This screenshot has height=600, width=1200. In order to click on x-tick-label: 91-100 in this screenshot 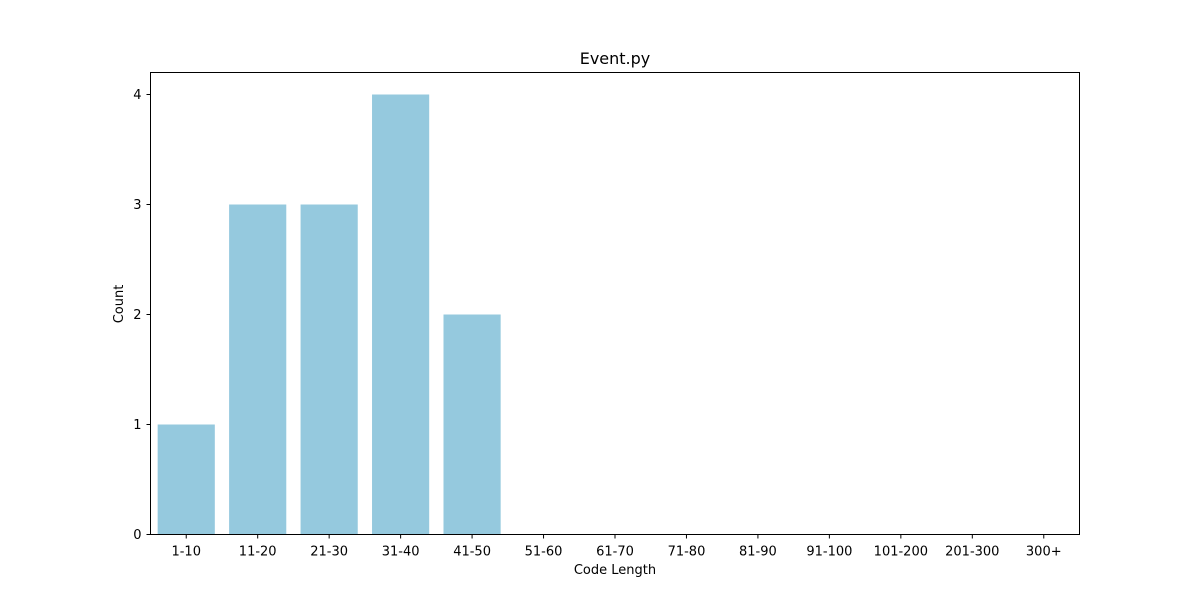, I will do `click(829, 552)`.